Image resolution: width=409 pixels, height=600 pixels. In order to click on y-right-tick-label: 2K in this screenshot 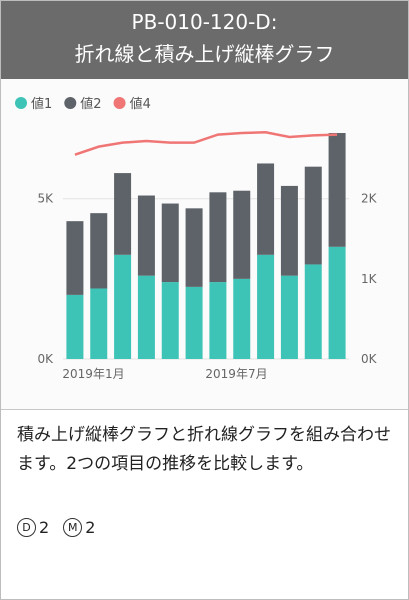, I will do `click(369, 199)`.